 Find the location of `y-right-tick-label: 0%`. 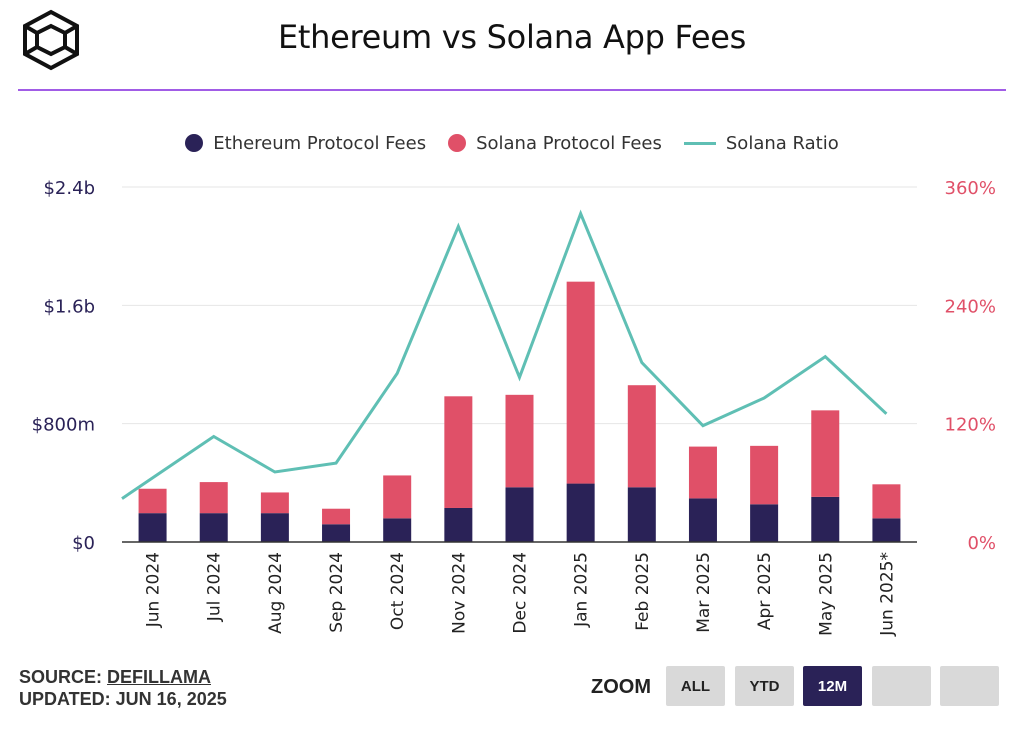

y-right-tick-label: 0% is located at coordinates (981, 543).